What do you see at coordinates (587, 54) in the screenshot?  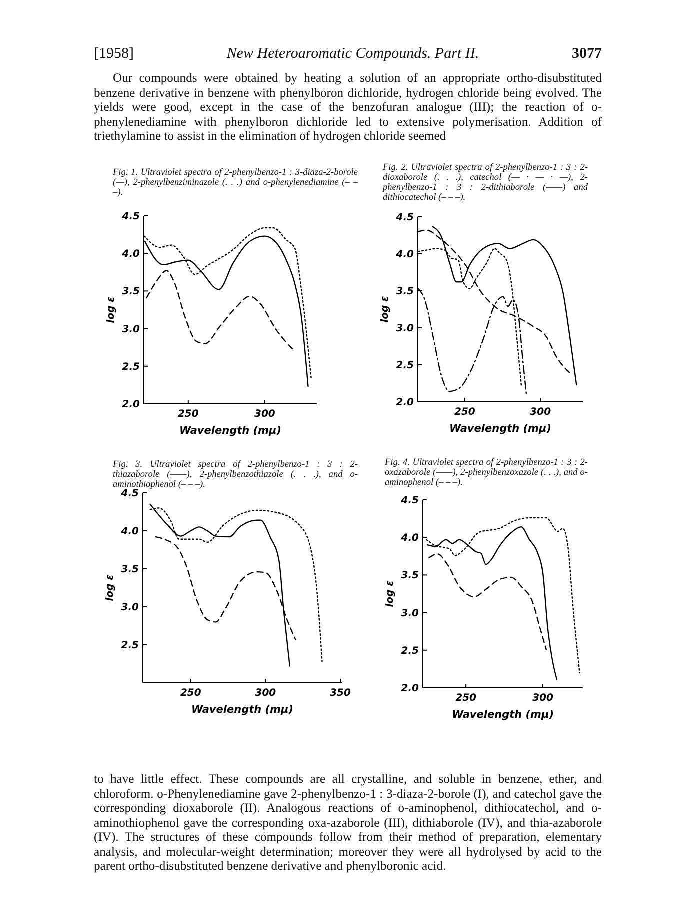 I see `text: 3077` at bounding box center [587, 54].